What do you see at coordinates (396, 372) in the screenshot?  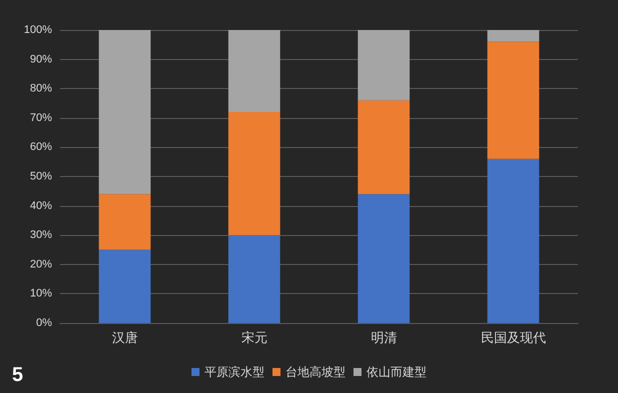 I see `legend-label: 依山而建型` at bounding box center [396, 372].